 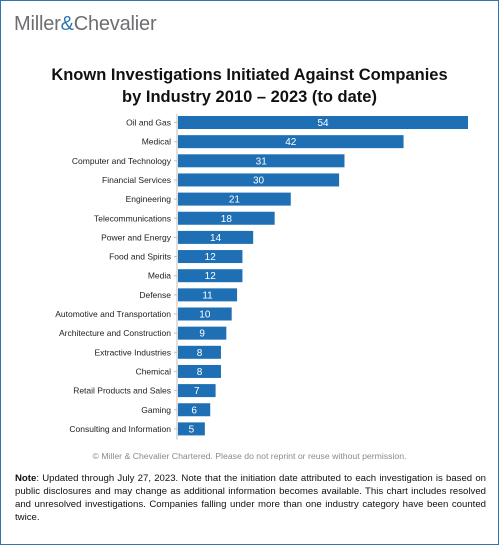 What do you see at coordinates (149, 199) in the screenshot?
I see `category-label: Engineering` at bounding box center [149, 199].